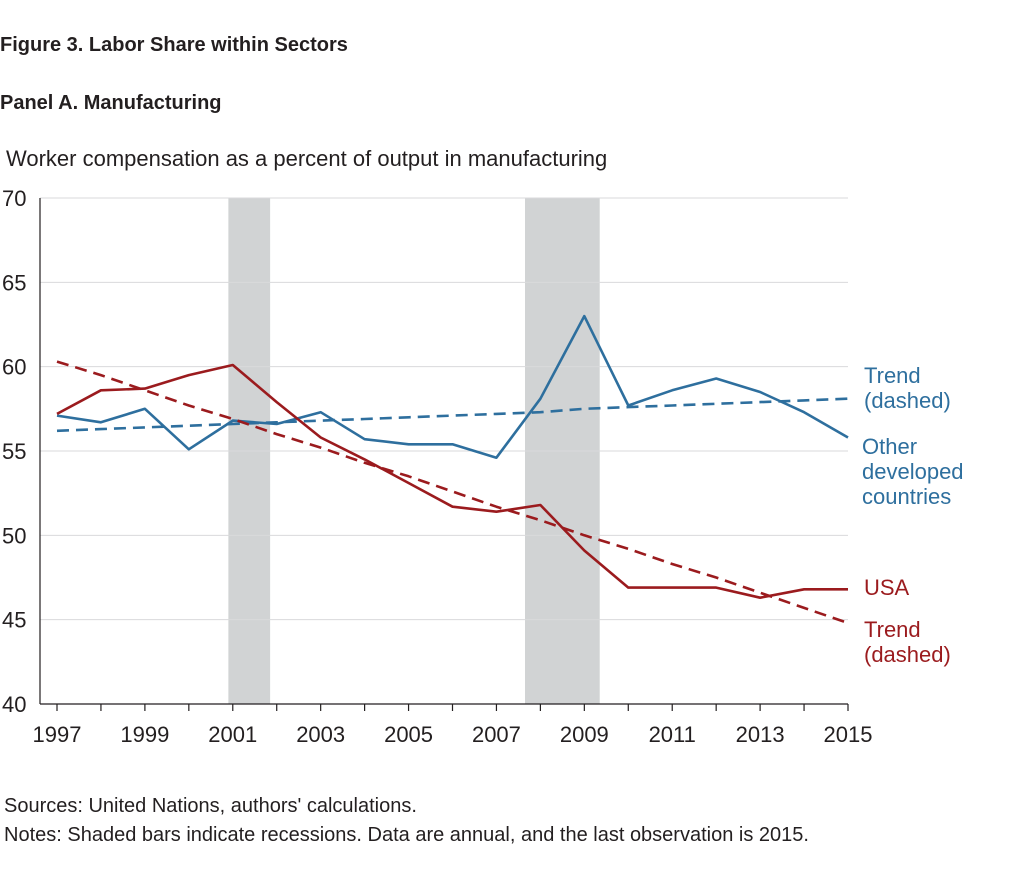 The image size is (1024, 878). Describe the element at coordinates (887, 587) in the screenshot. I see `series-label-red-series: USA` at that location.